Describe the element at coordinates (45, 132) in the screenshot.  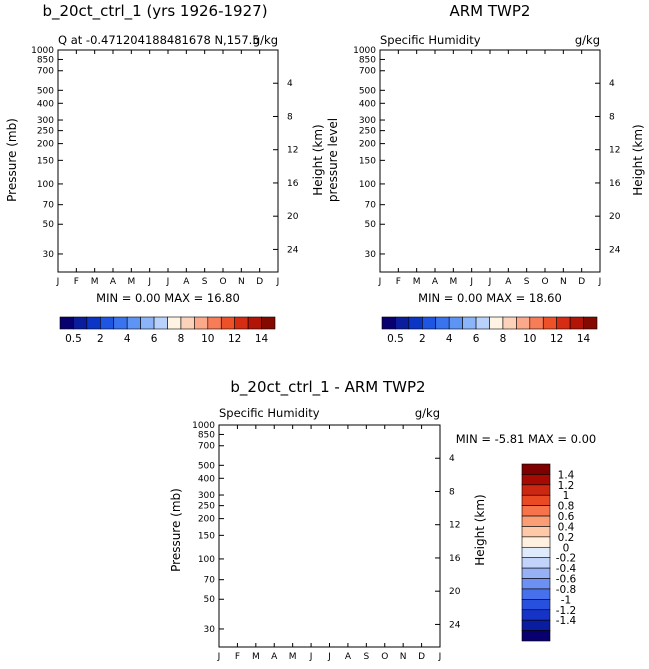
I see `y-tick-label: 250` at that location.